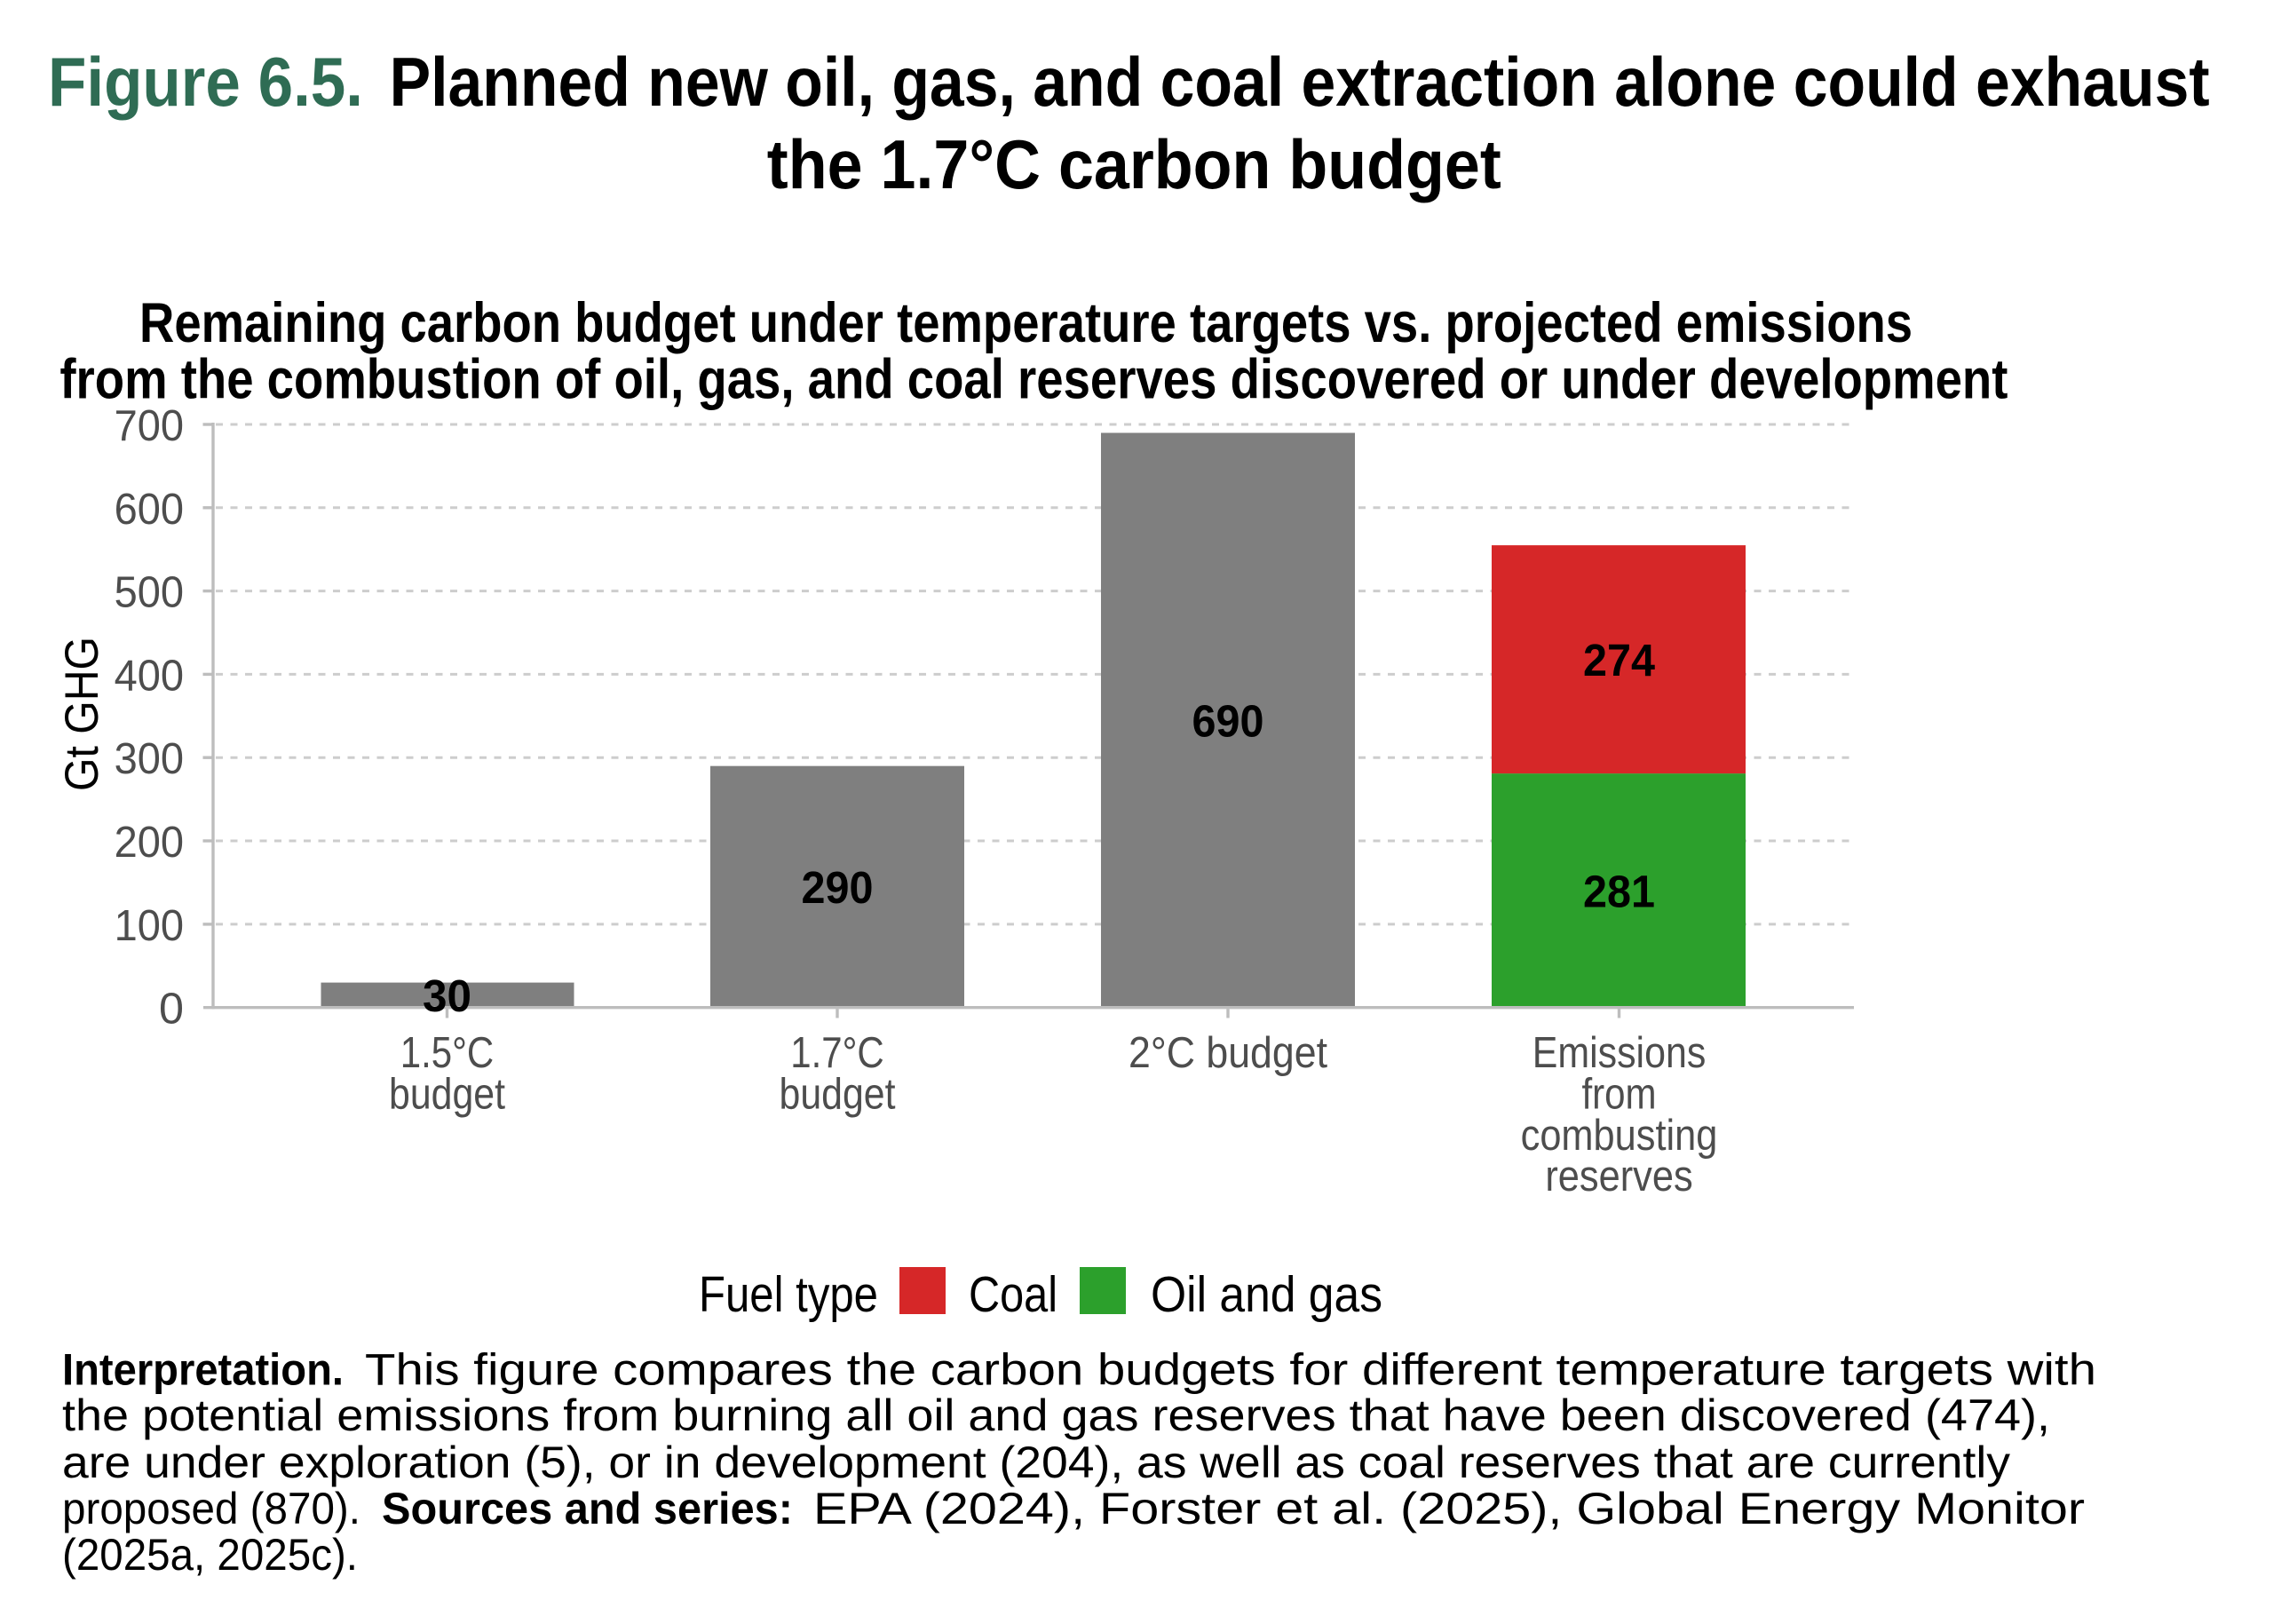  I want to click on svg-text: Interpretation., so click(203, 1370).